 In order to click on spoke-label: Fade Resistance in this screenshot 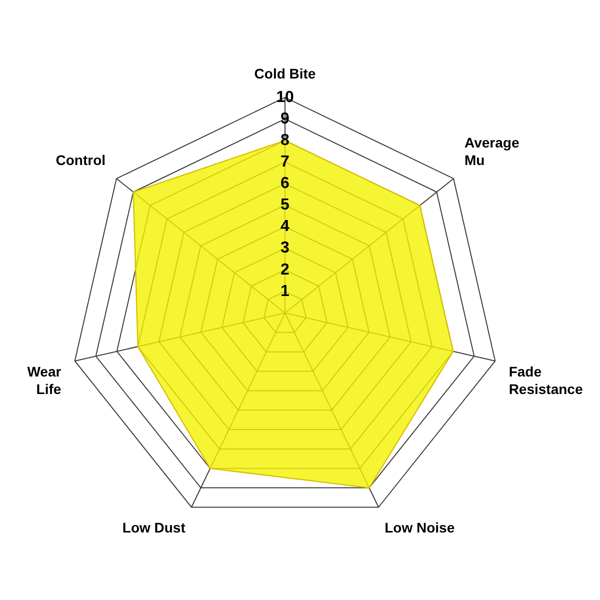, I will do `click(545, 381)`.